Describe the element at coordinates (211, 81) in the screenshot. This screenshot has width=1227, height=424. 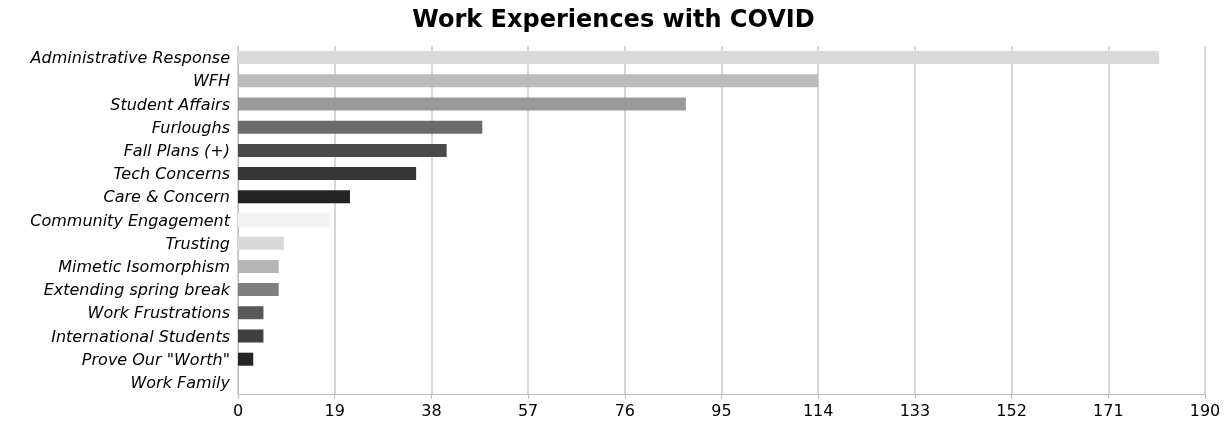
I see `y-tick-label: WFH` at that location.